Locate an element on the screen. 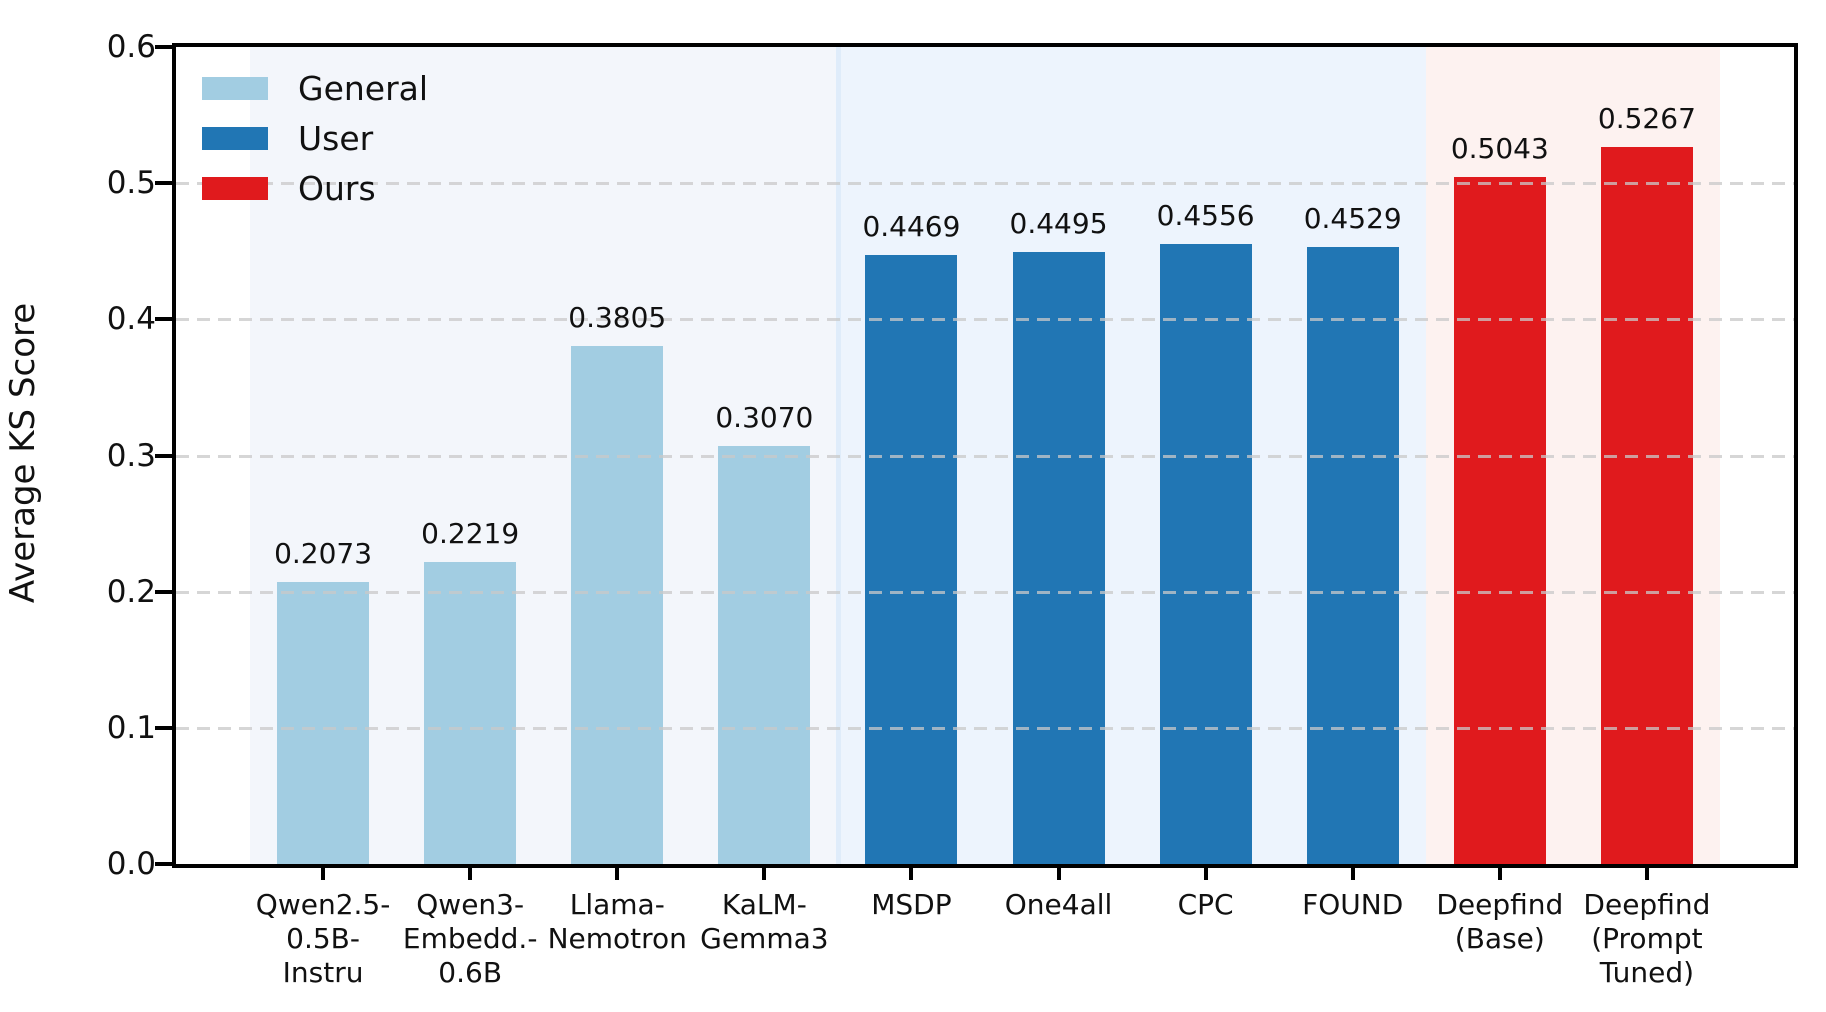 The width and height of the screenshot is (1826, 1012). bar-value-label-1: 0.2219 is located at coordinates (470, 533).